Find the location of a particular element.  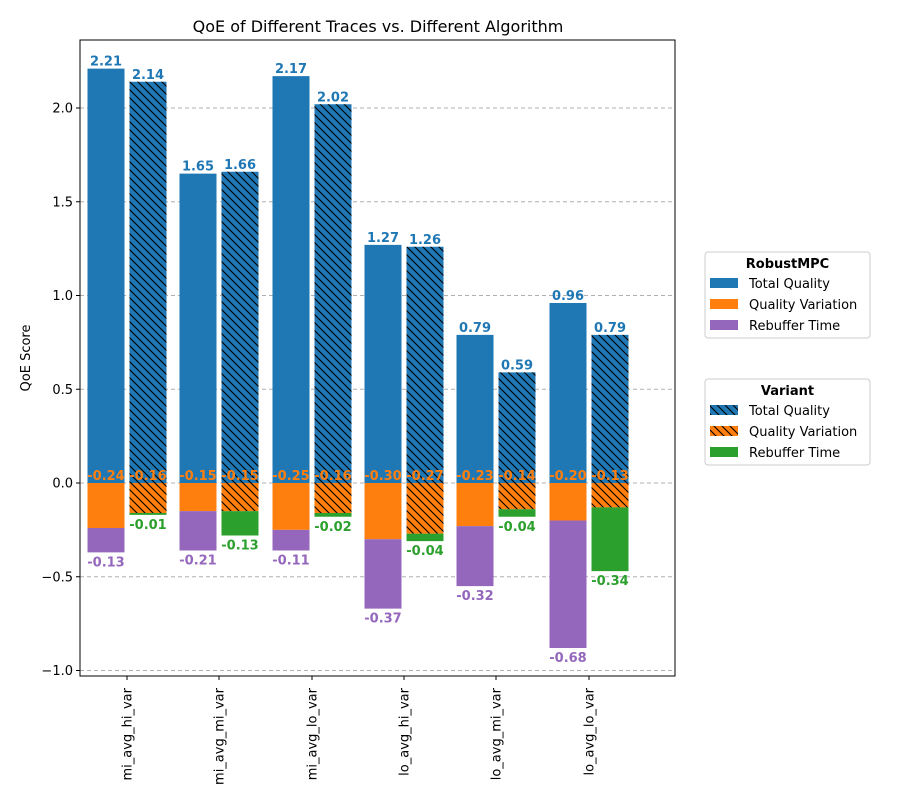

total-quality-label: 2.21 is located at coordinates (106, 62).